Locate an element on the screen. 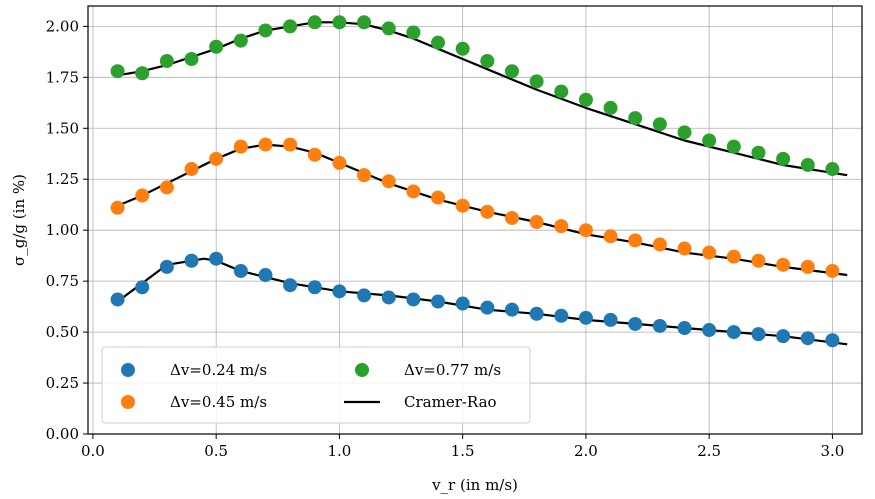  y-tick-label: 0.50 is located at coordinates (62, 332).